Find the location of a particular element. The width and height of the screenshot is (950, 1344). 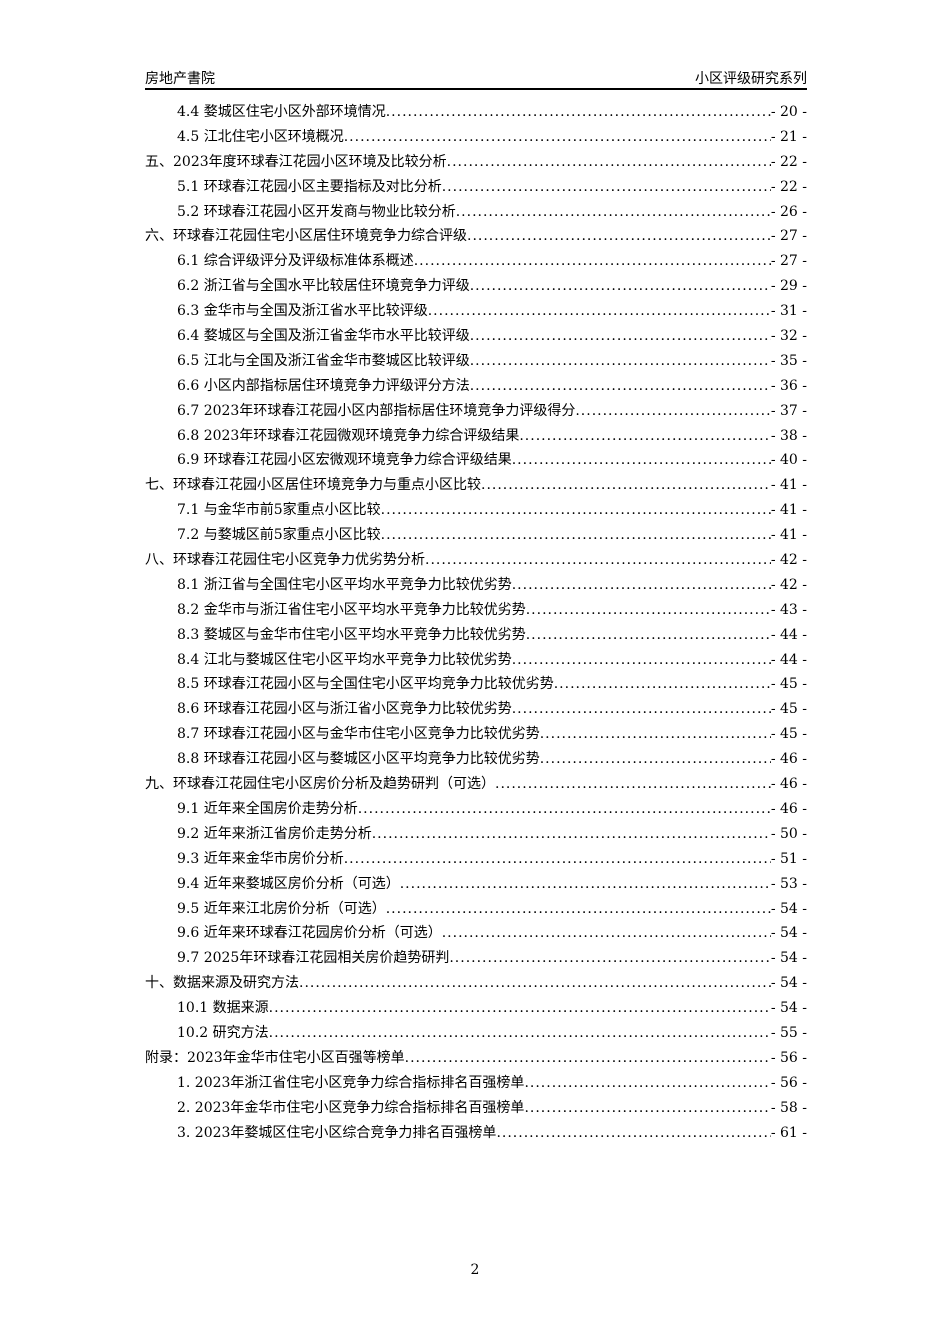

toc-chapter-entry: 十、数据来源及研究方法 - 54 - is located at coordinates (476, 983).